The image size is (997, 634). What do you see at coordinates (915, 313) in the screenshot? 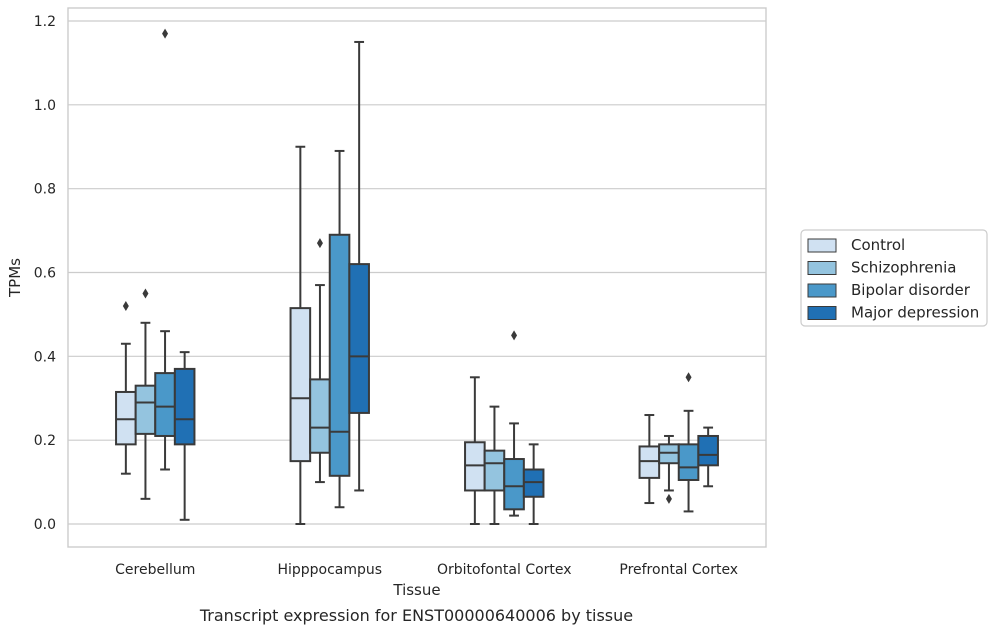
I see `legend-label-3: Major depression` at bounding box center [915, 313].